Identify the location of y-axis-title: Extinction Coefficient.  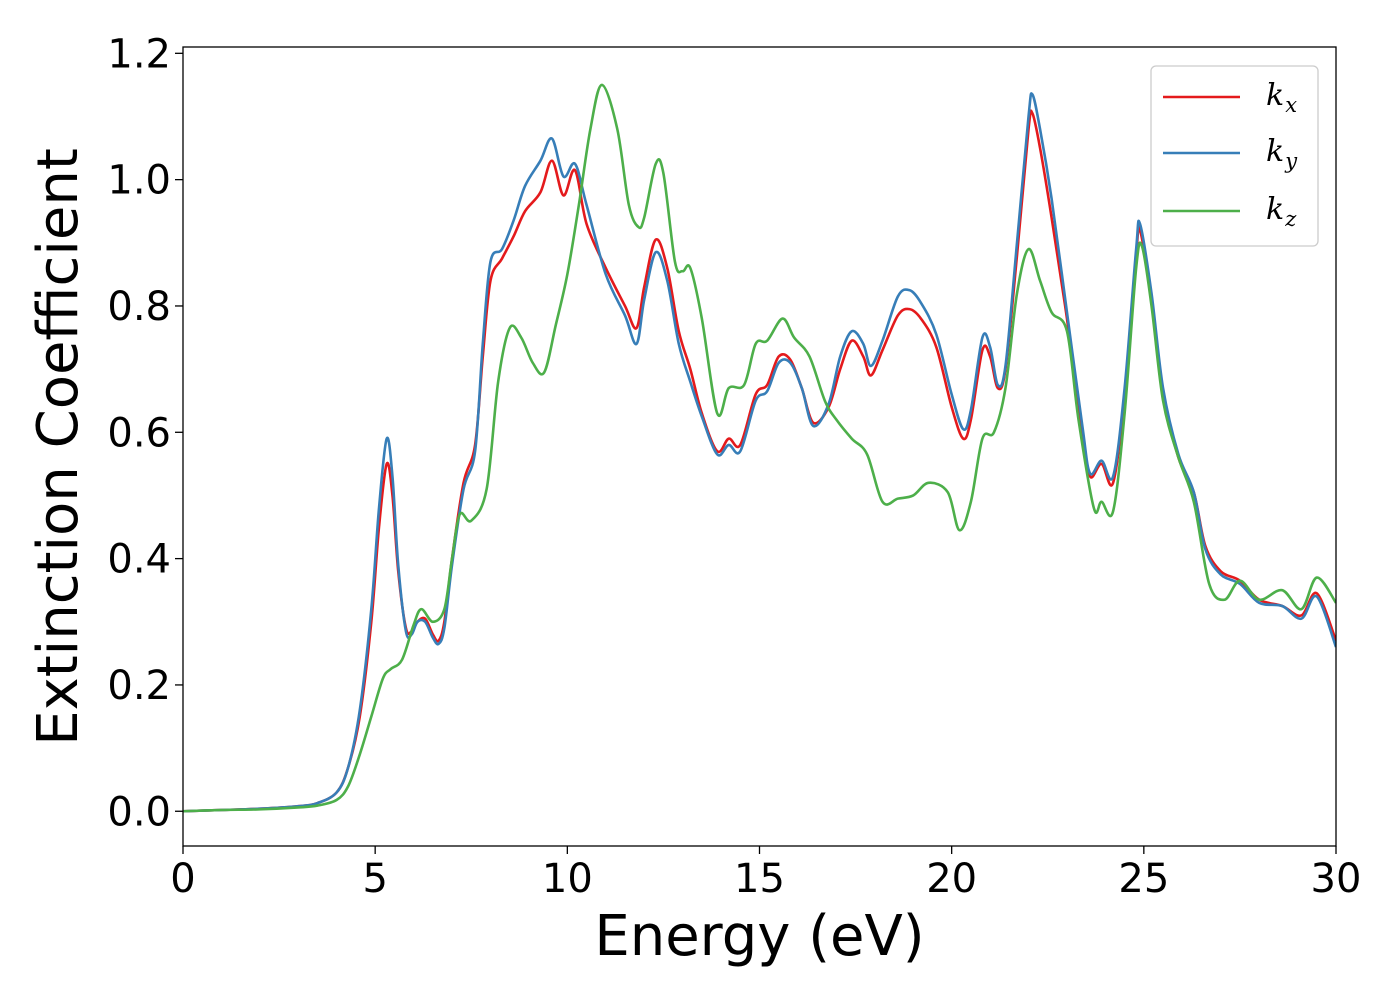
(58, 447).